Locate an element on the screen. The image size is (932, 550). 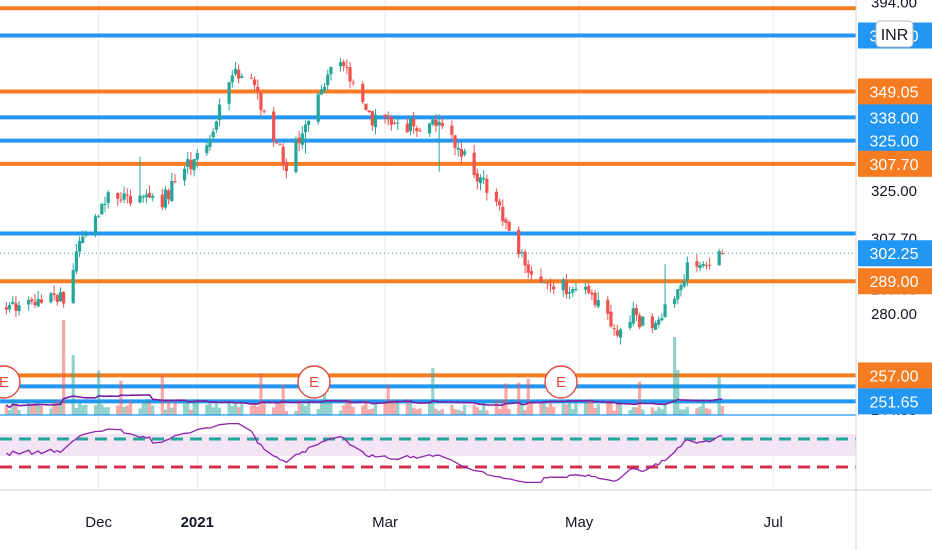
earnings-marker-1: E is located at coordinates (10, 382).